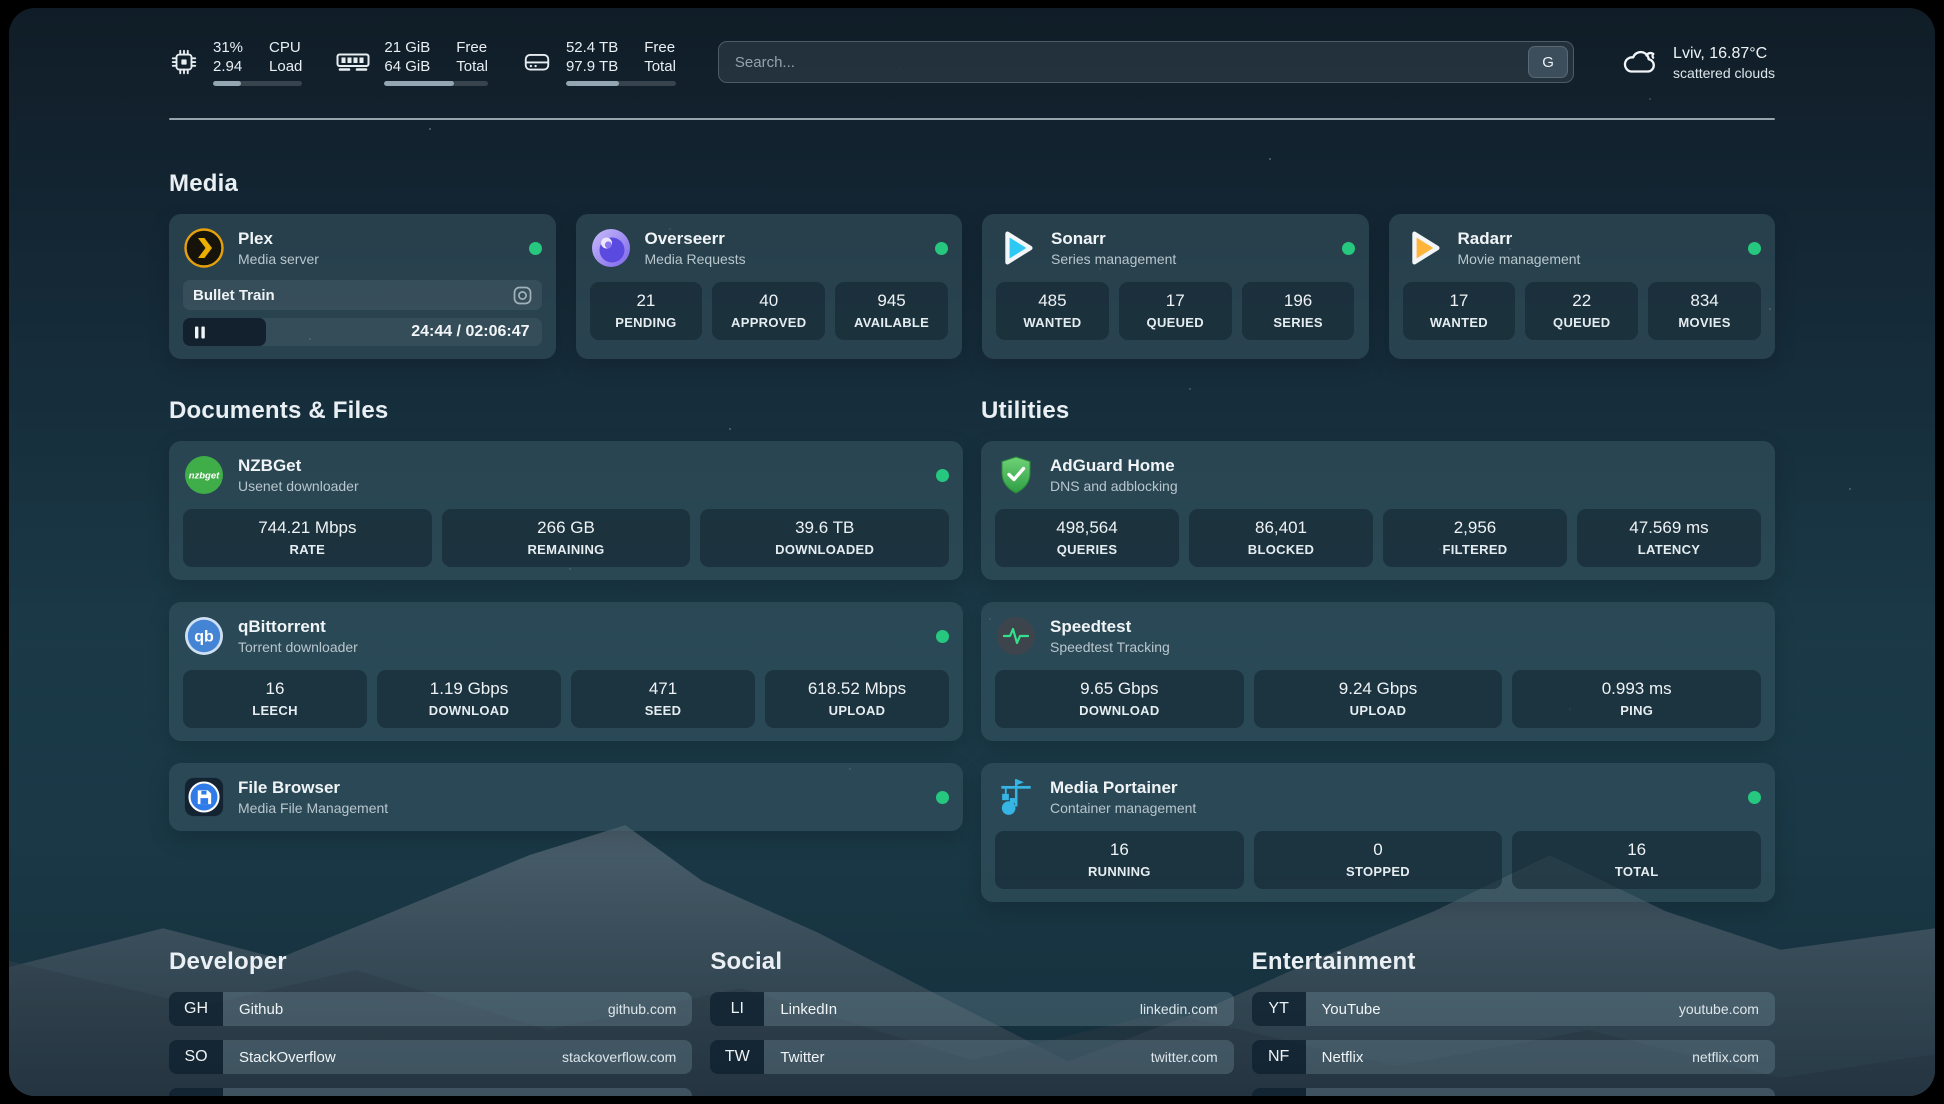  Describe the element at coordinates (1112, 465) in the screenshot. I see `app-name: AdGuard Home` at that location.